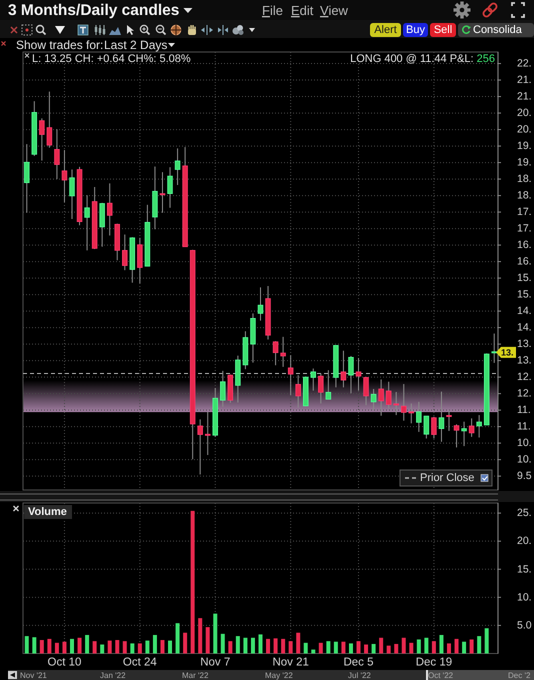 The image size is (534, 680). I want to click on y-tick-label: 21., so click(524, 80).